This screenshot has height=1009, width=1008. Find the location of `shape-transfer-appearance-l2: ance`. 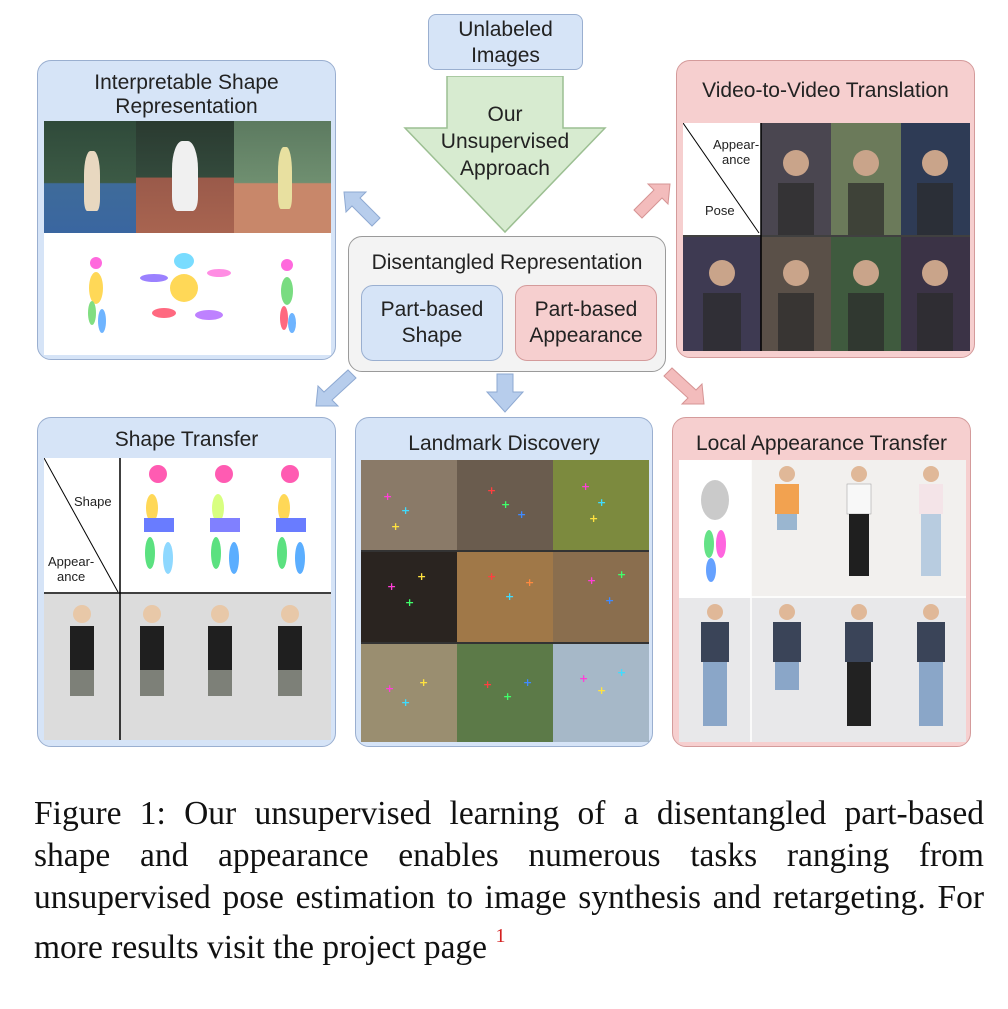

shape-transfer-appearance-l2: ance is located at coordinates (71, 576).